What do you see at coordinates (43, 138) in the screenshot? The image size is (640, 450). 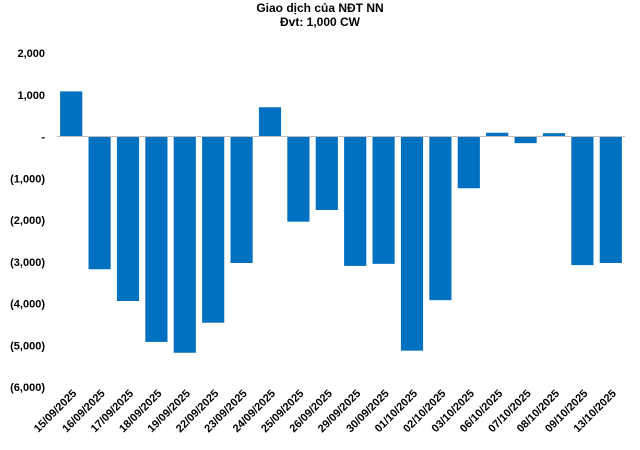 I see `y-tick-label: -` at bounding box center [43, 138].